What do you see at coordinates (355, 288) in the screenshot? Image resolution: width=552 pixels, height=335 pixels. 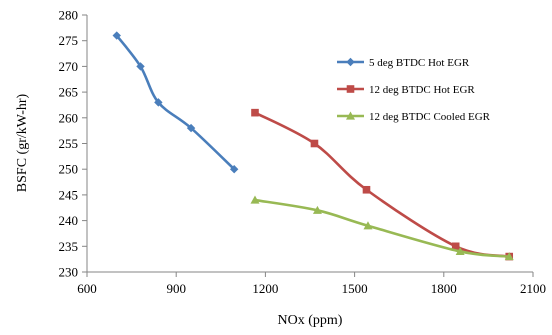 I see `x-tick-label: 1500` at bounding box center [355, 288].